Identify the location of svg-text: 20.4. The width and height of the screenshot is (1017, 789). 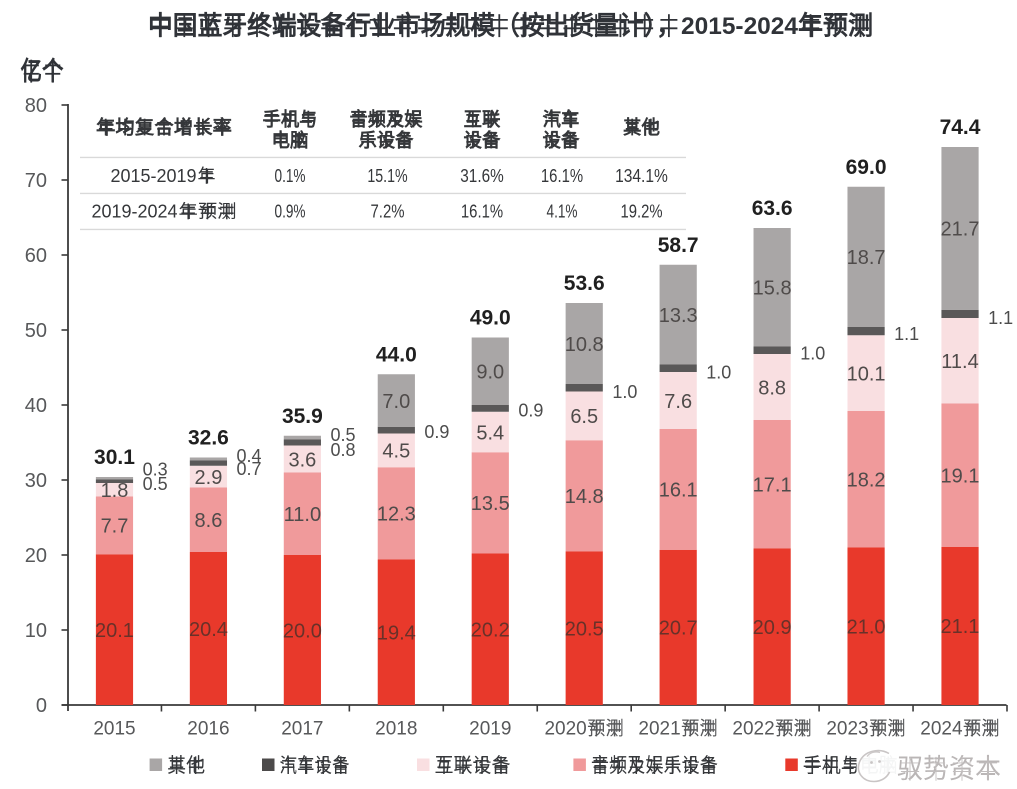
(208, 630).